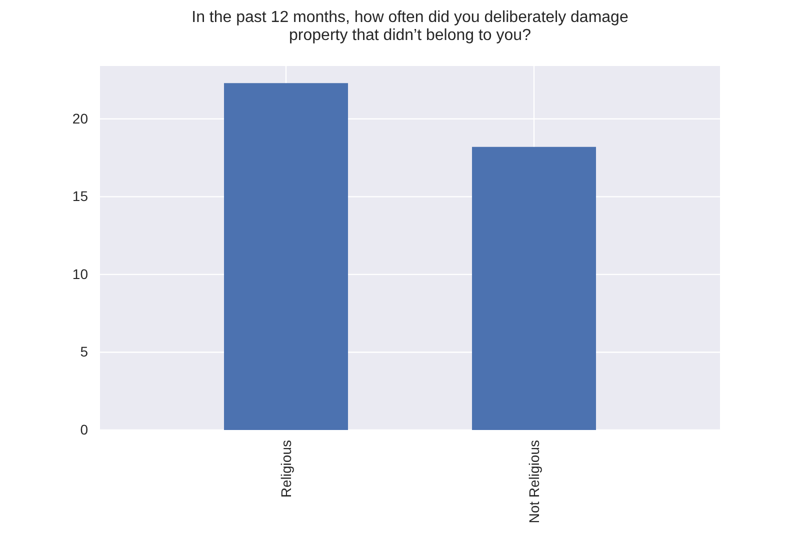  What do you see at coordinates (286, 469) in the screenshot?
I see `x-tick-label: Religious` at bounding box center [286, 469].